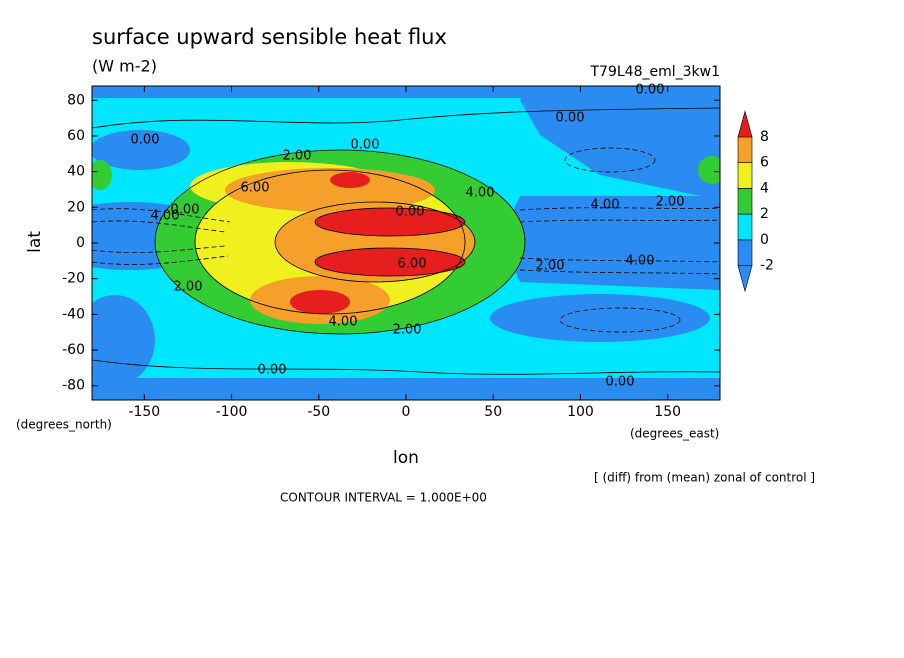 This screenshot has height=658, width=904. I want to click on y-unit-label: (degrees_north), so click(64, 425).